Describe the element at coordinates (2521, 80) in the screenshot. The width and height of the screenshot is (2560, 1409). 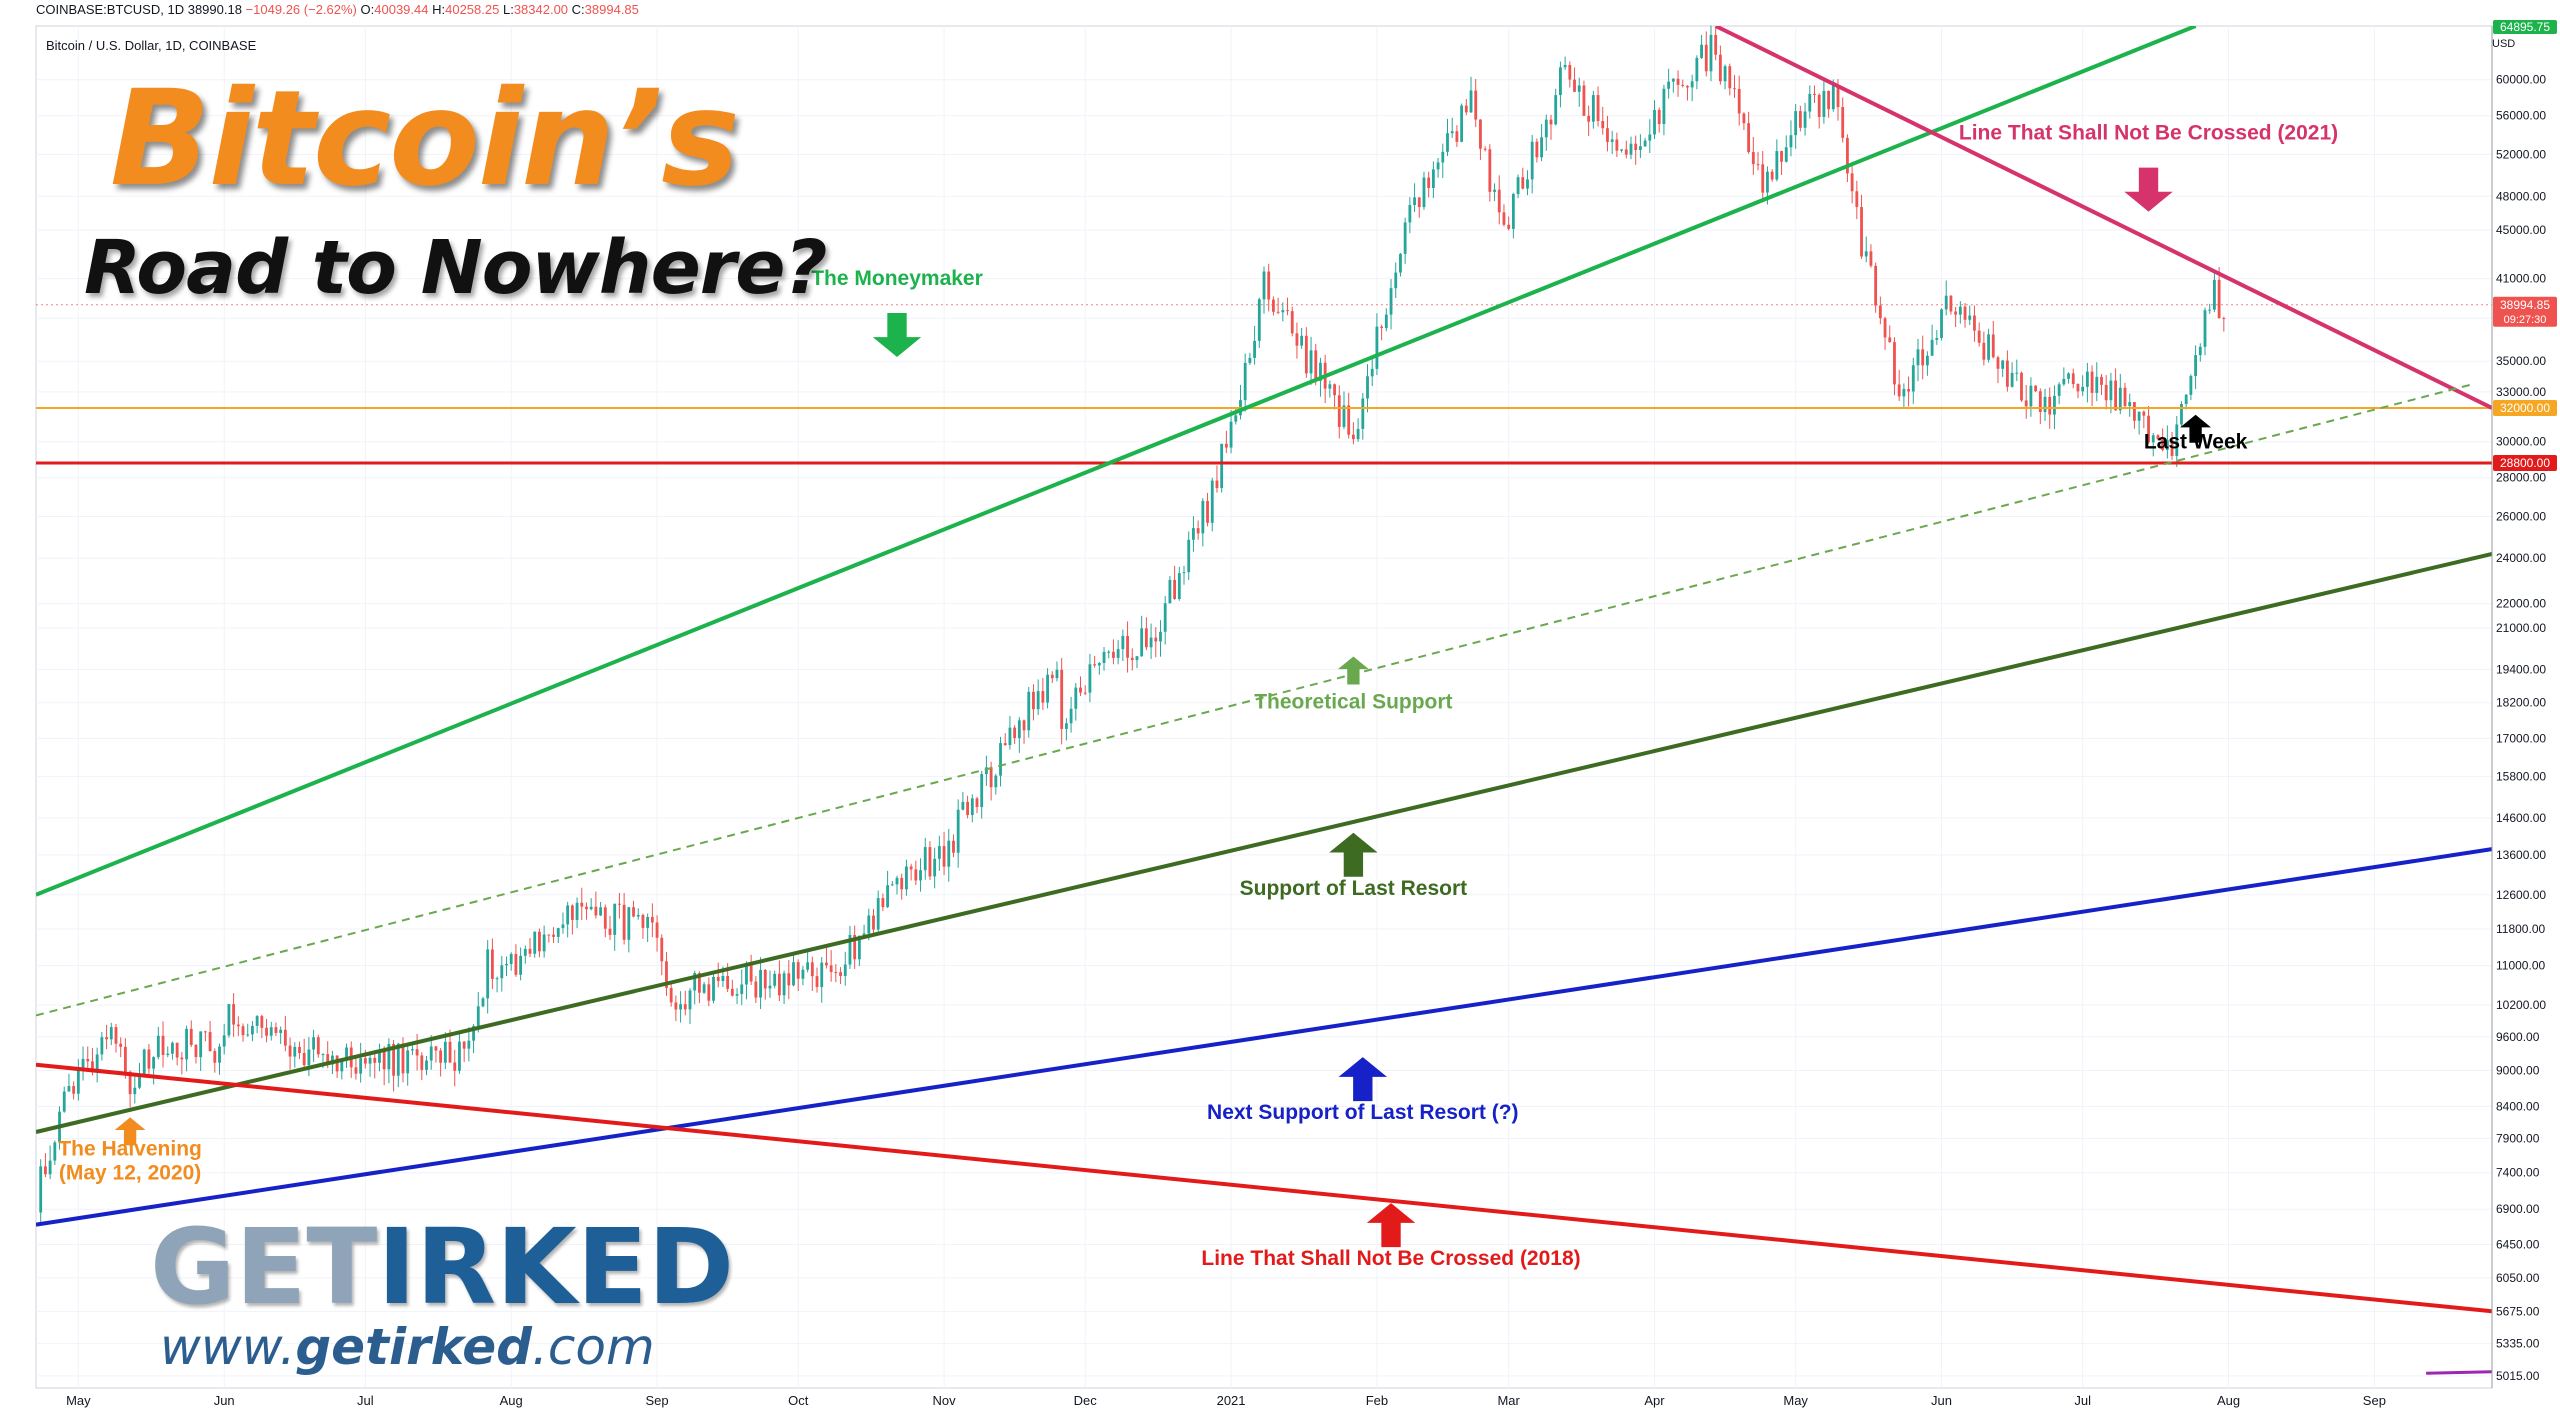
I see `y-tick-label: 60000.00` at that location.